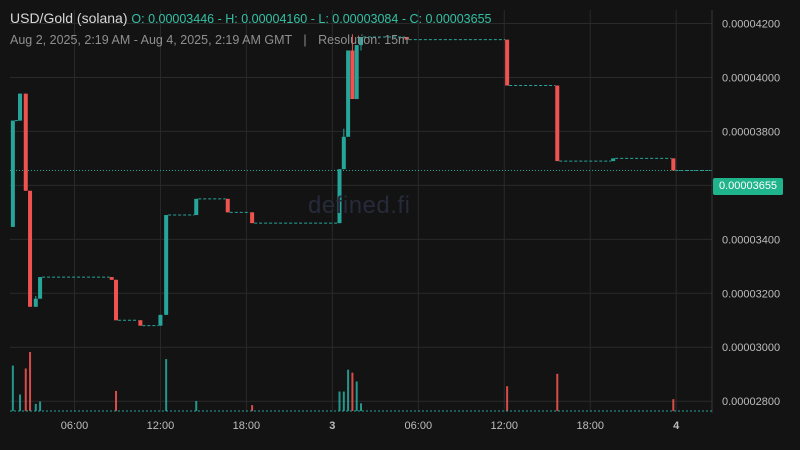 This screenshot has height=450, width=800. What do you see at coordinates (676, 426) in the screenshot?
I see `x-tick-label: 4` at bounding box center [676, 426].